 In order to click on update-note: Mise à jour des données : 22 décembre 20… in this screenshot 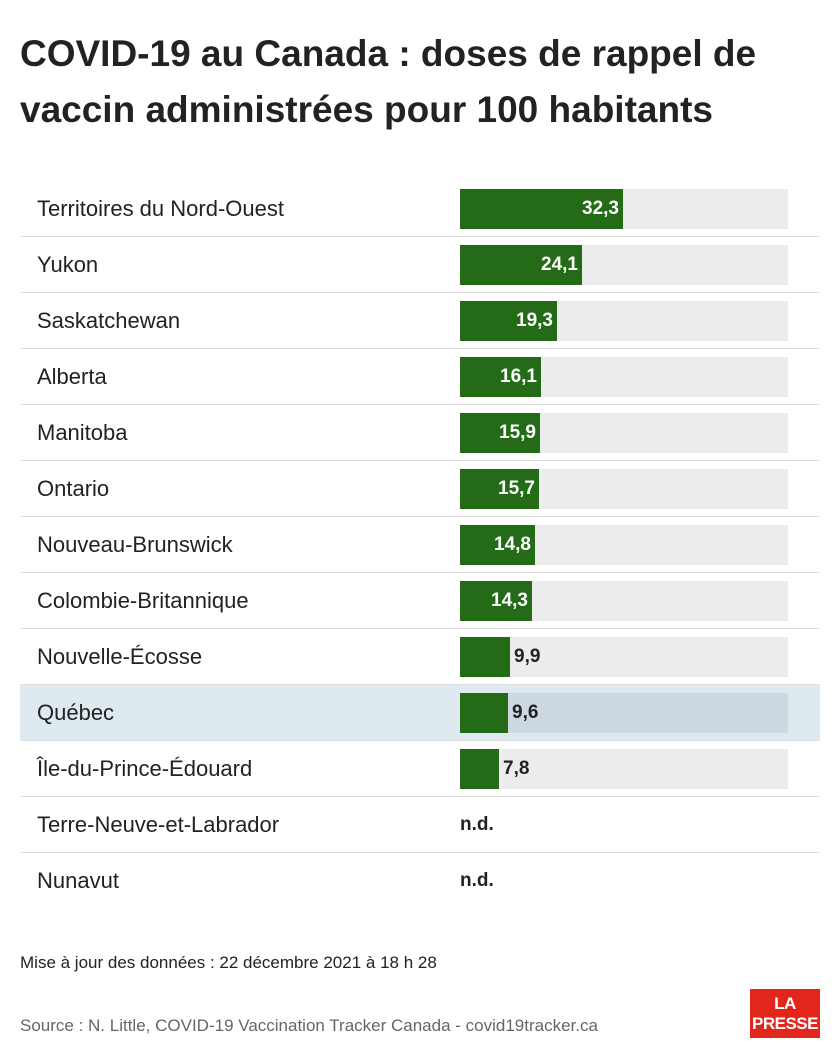, I will do `click(228, 962)`.